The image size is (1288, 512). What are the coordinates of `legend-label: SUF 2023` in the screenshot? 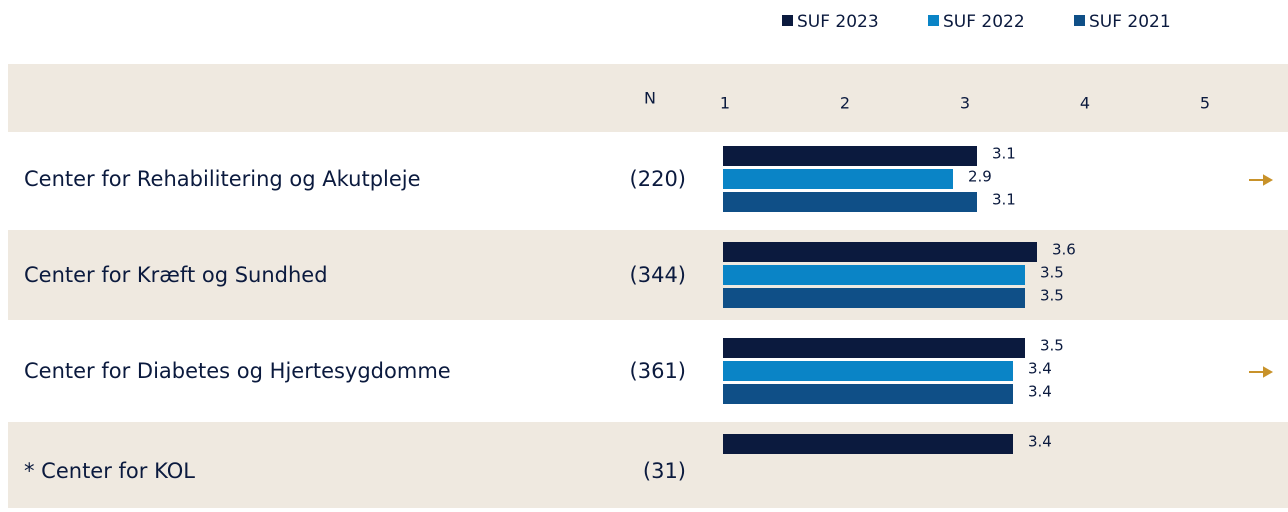 It's located at (838, 22).